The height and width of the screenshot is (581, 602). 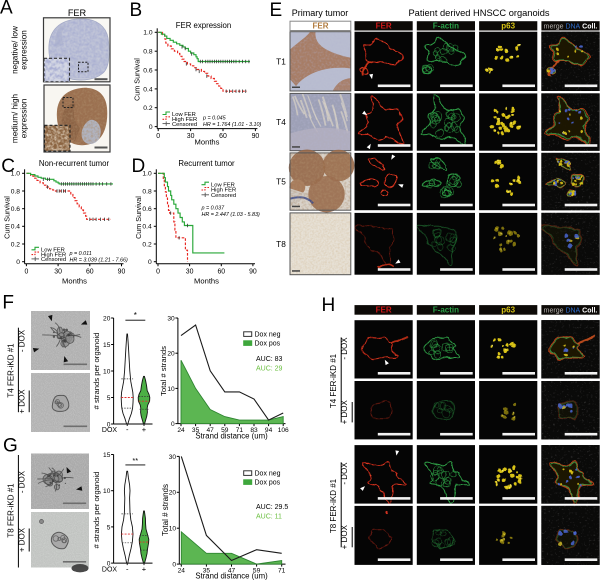 I want to click on svg-text: AUC: 29.5, so click(x=272, y=507).